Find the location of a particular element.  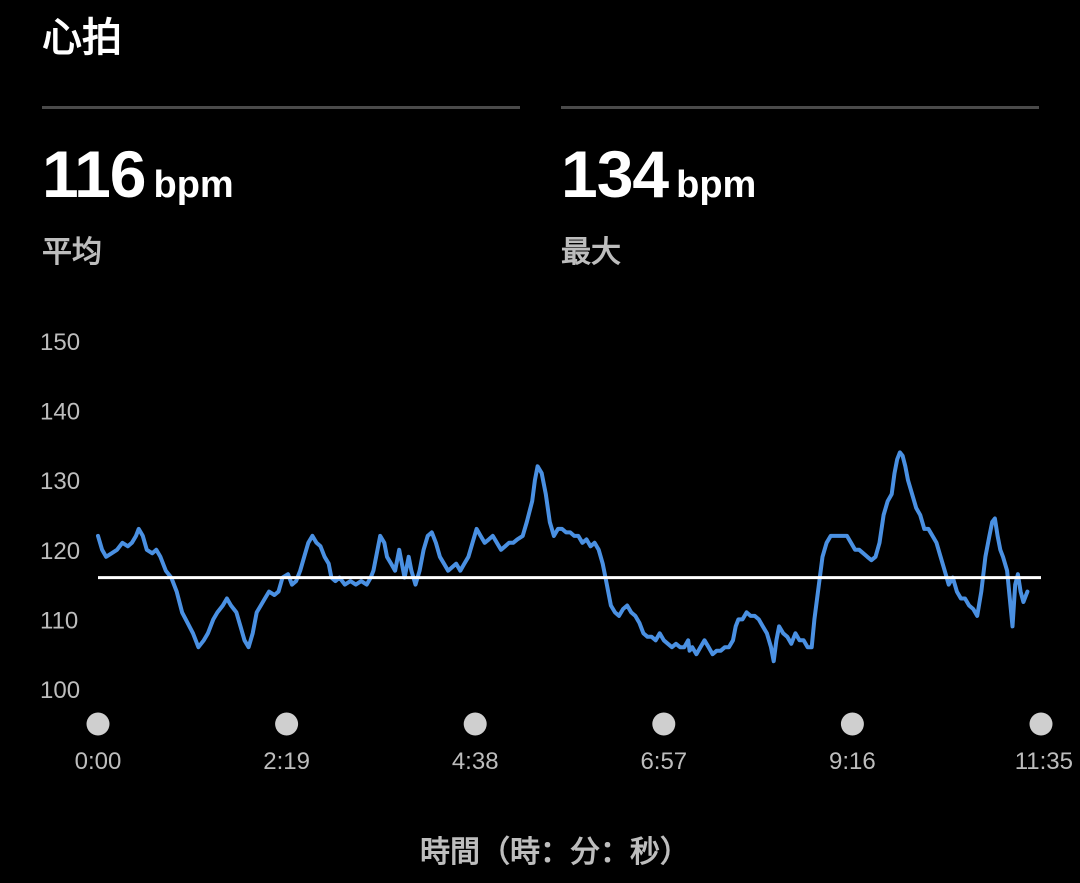

x-tick-label: 0:00 is located at coordinates (98, 761).